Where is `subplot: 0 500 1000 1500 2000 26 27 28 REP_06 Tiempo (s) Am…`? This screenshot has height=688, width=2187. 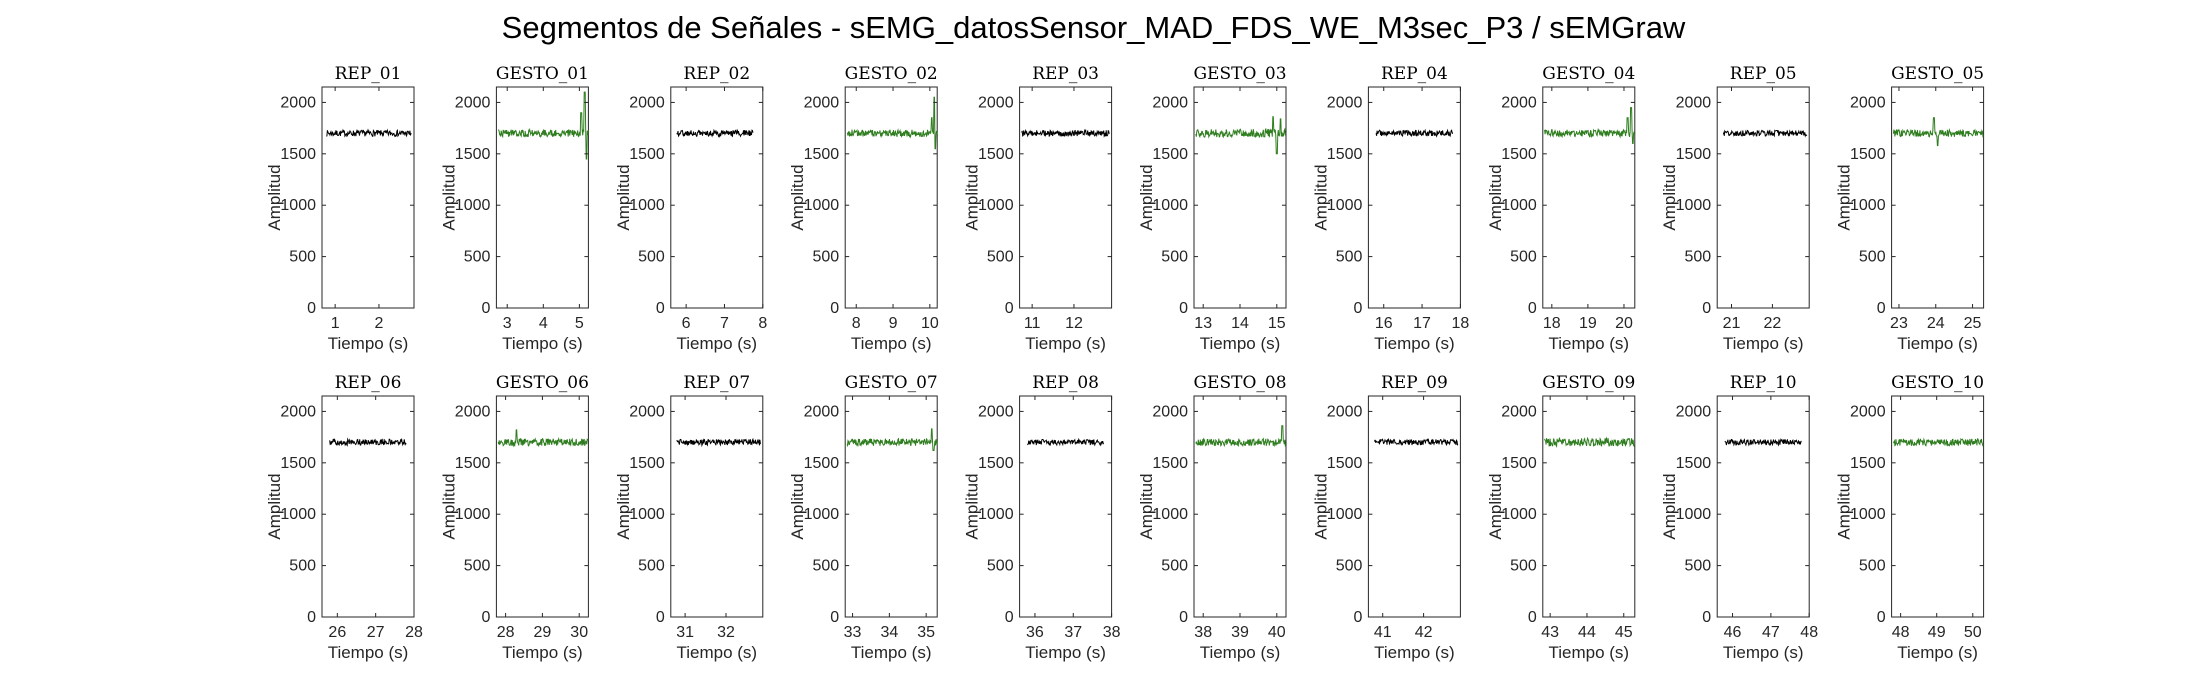
subplot: 0 500 1000 1500 2000 26 27 28 REP_06 Tiempo (s) Am… is located at coordinates (344, 517).